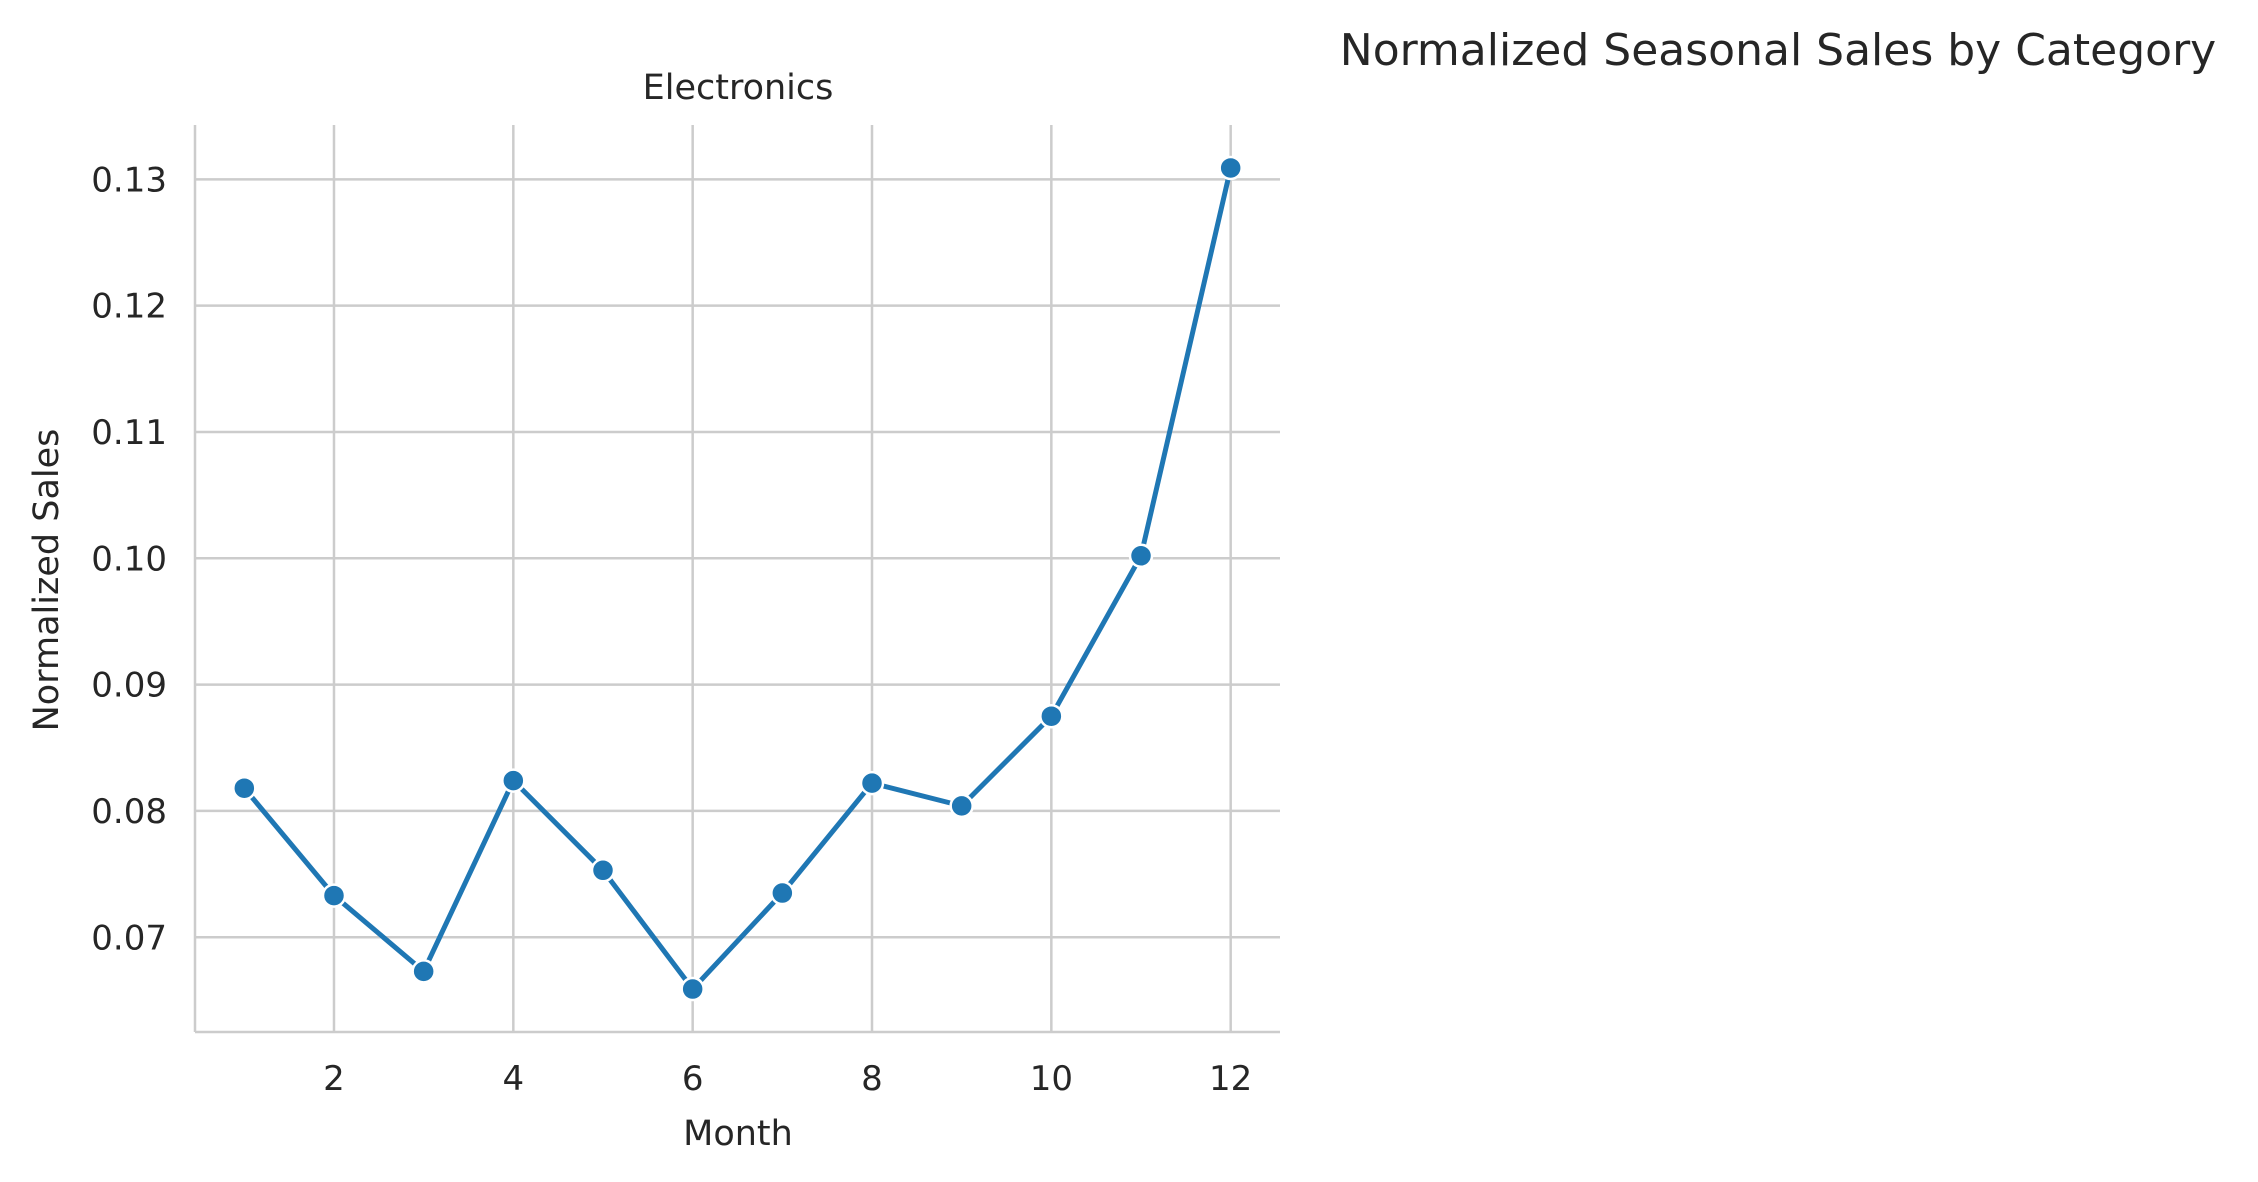 The width and height of the screenshot is (2258, 1182). Describe the element at coordinates (1230, 1079) in the screenshot. I see `x-tick-label: 12` at that location.